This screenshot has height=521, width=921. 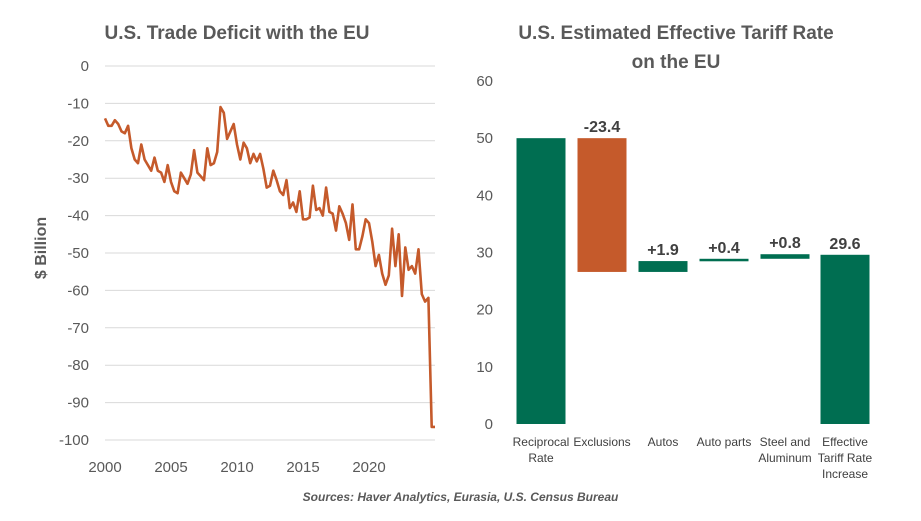 I want to click on left-chart-title: U.S. Trade Deficit with the EU, so click(x=237, y=33).